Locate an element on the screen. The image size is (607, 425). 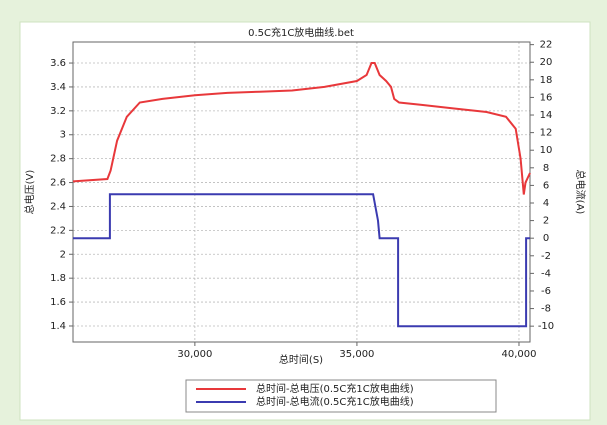
y2-axis-label: 总电流(A) is located at coordinates (580, 192).